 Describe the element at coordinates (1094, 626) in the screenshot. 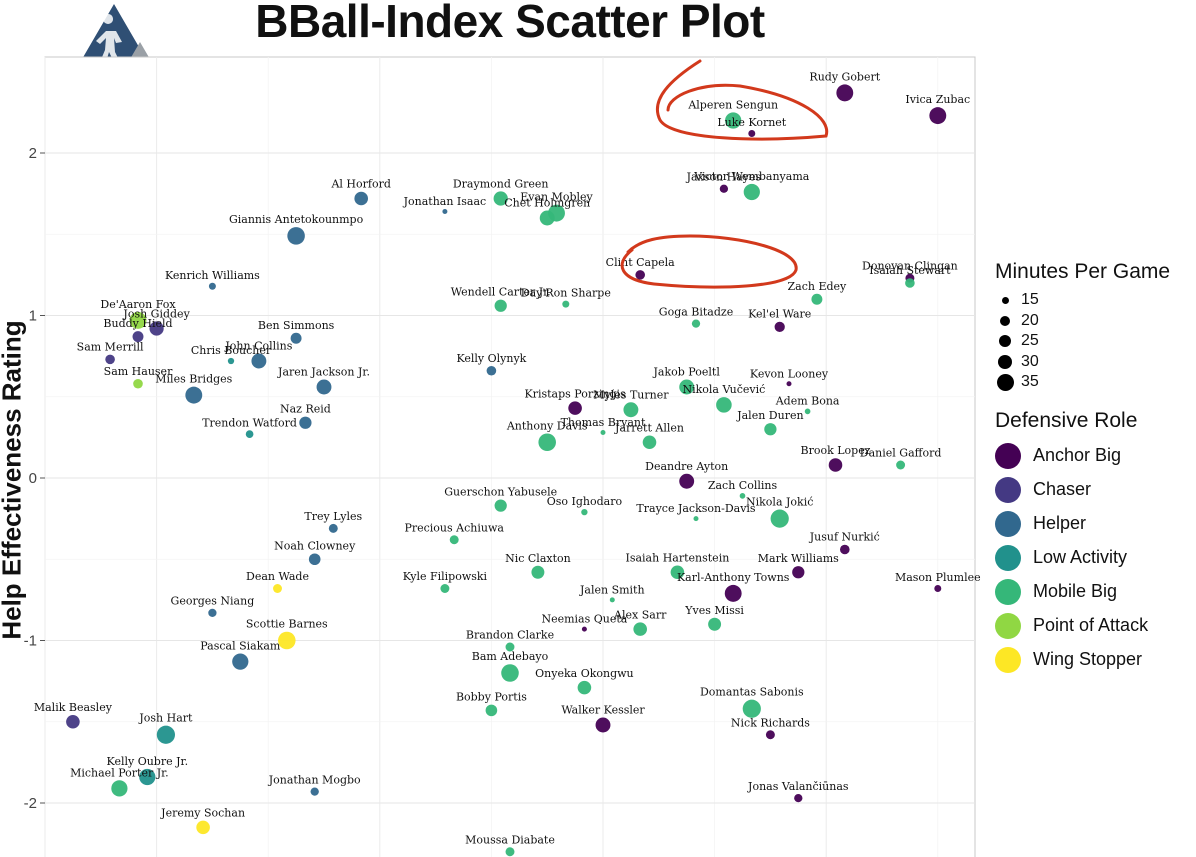

I see `role-legend-item: Point of Attack` at that location.